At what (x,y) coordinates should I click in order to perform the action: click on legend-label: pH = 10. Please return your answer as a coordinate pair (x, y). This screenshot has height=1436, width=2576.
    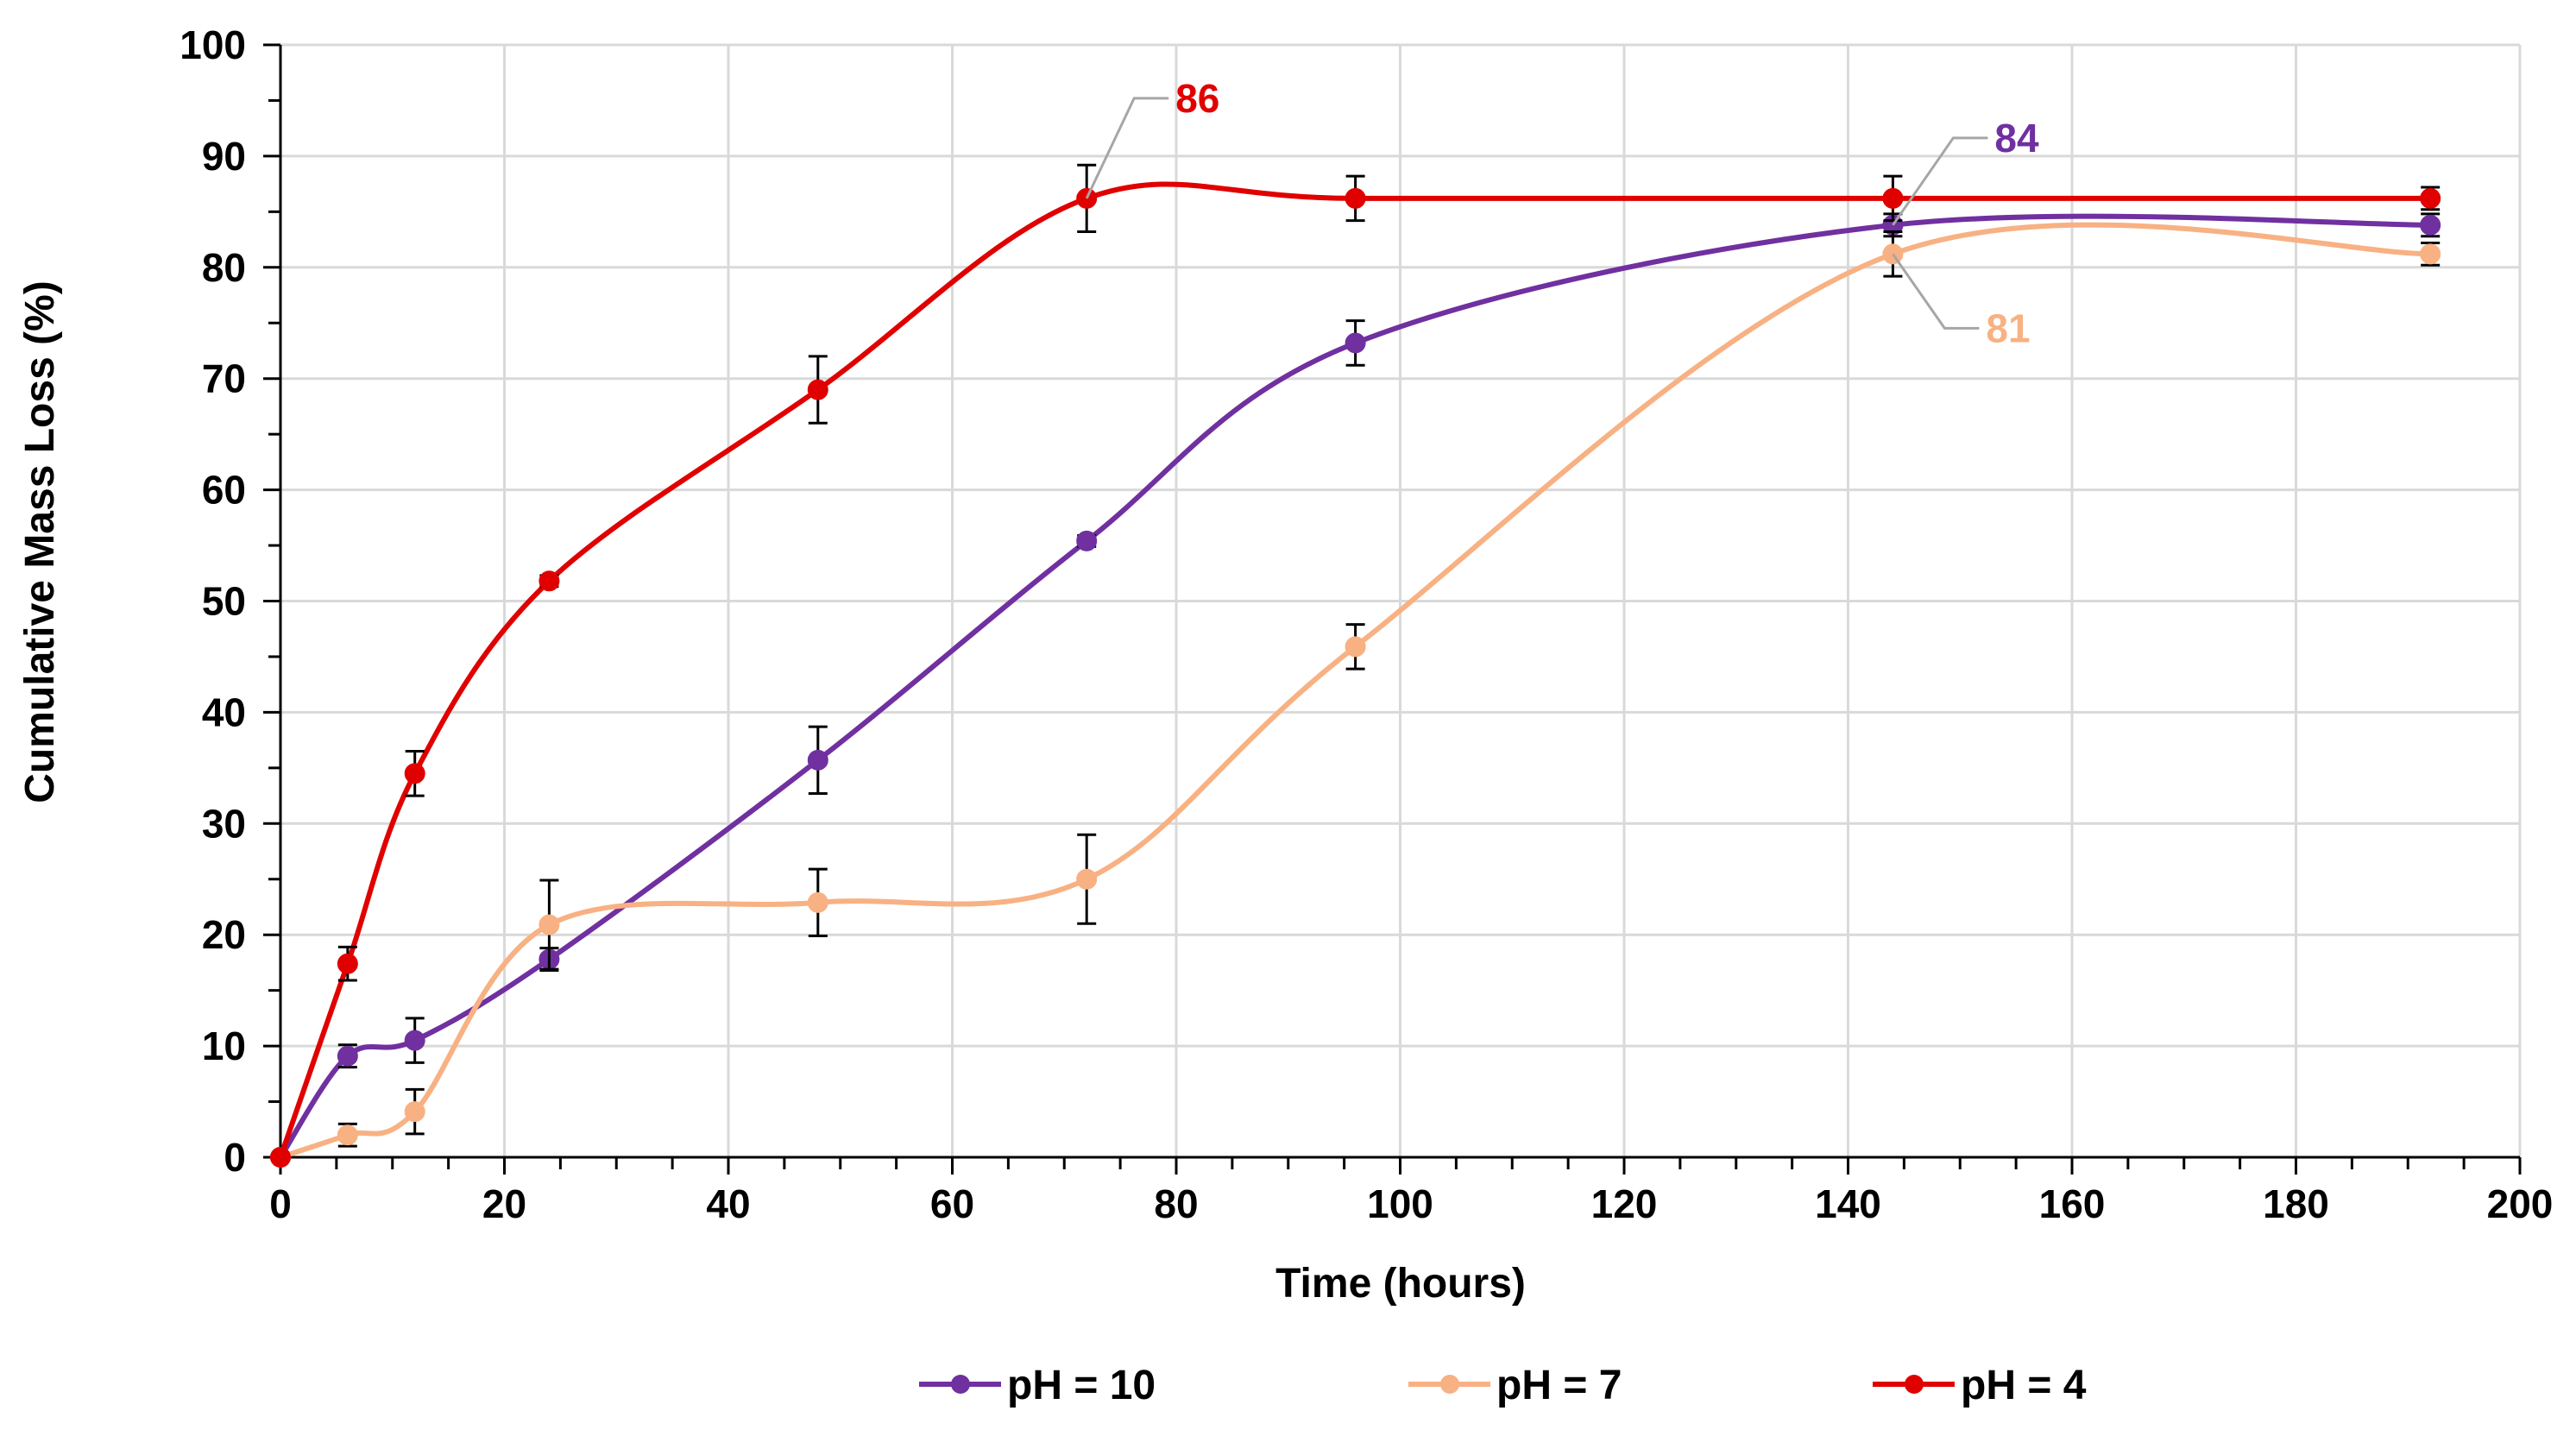
    Looking at the image, I should click on (1081, 1386).